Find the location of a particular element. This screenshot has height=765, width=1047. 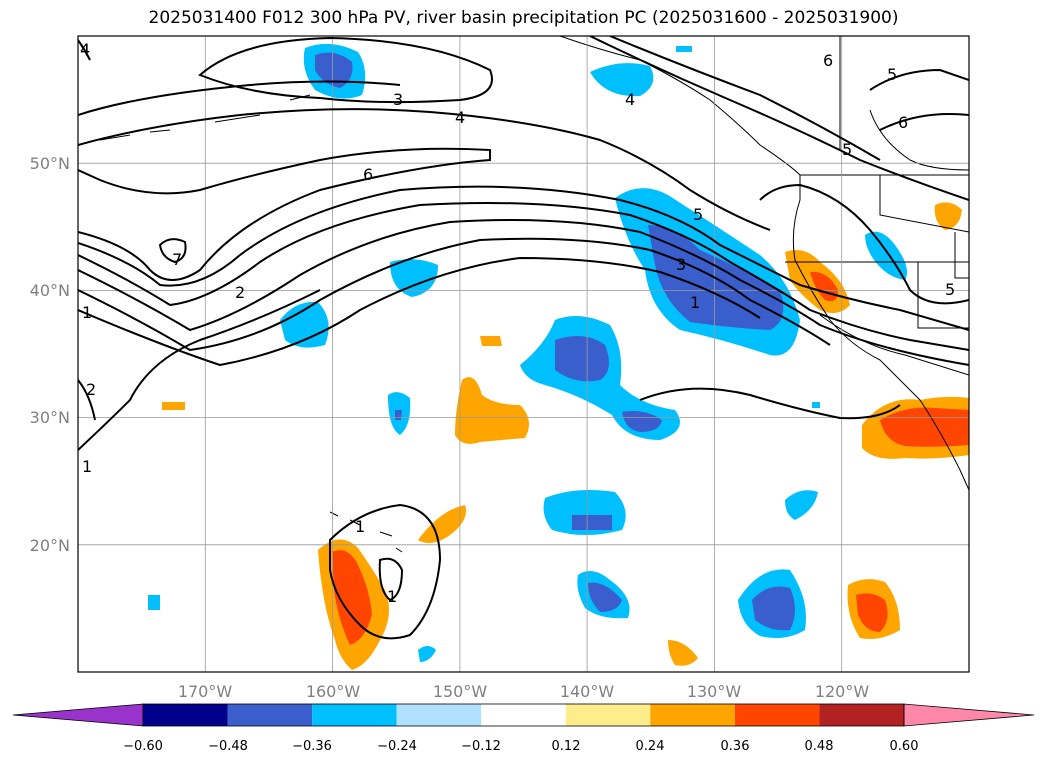

colorbar-tick: 0.12 is located at coordinates (566, 746).